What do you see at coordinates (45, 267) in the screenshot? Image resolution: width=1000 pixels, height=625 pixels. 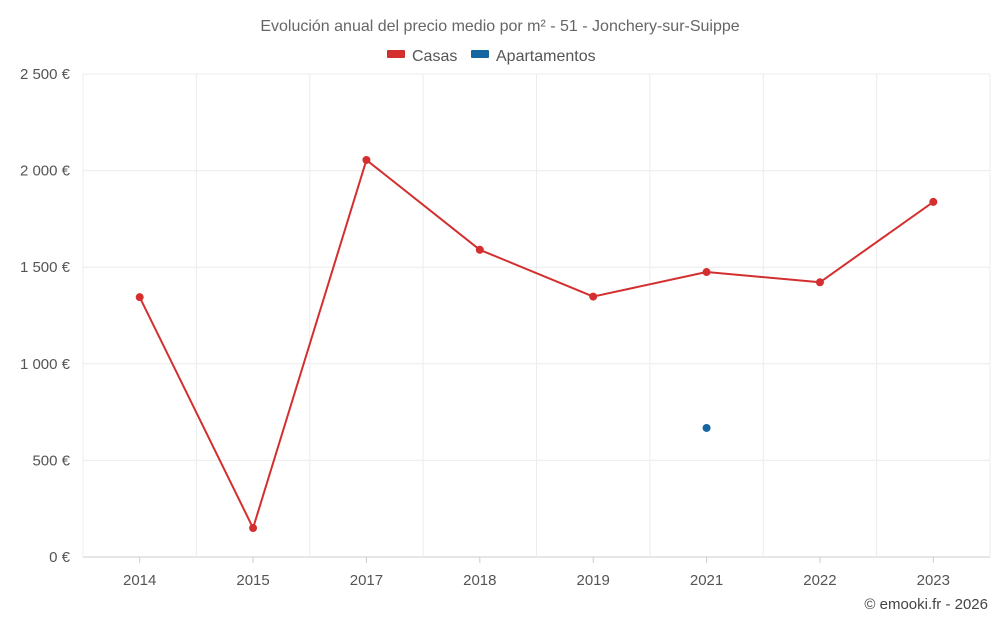 I see `y-tick-label: 1 500 €` at bounding box center [45, 267].